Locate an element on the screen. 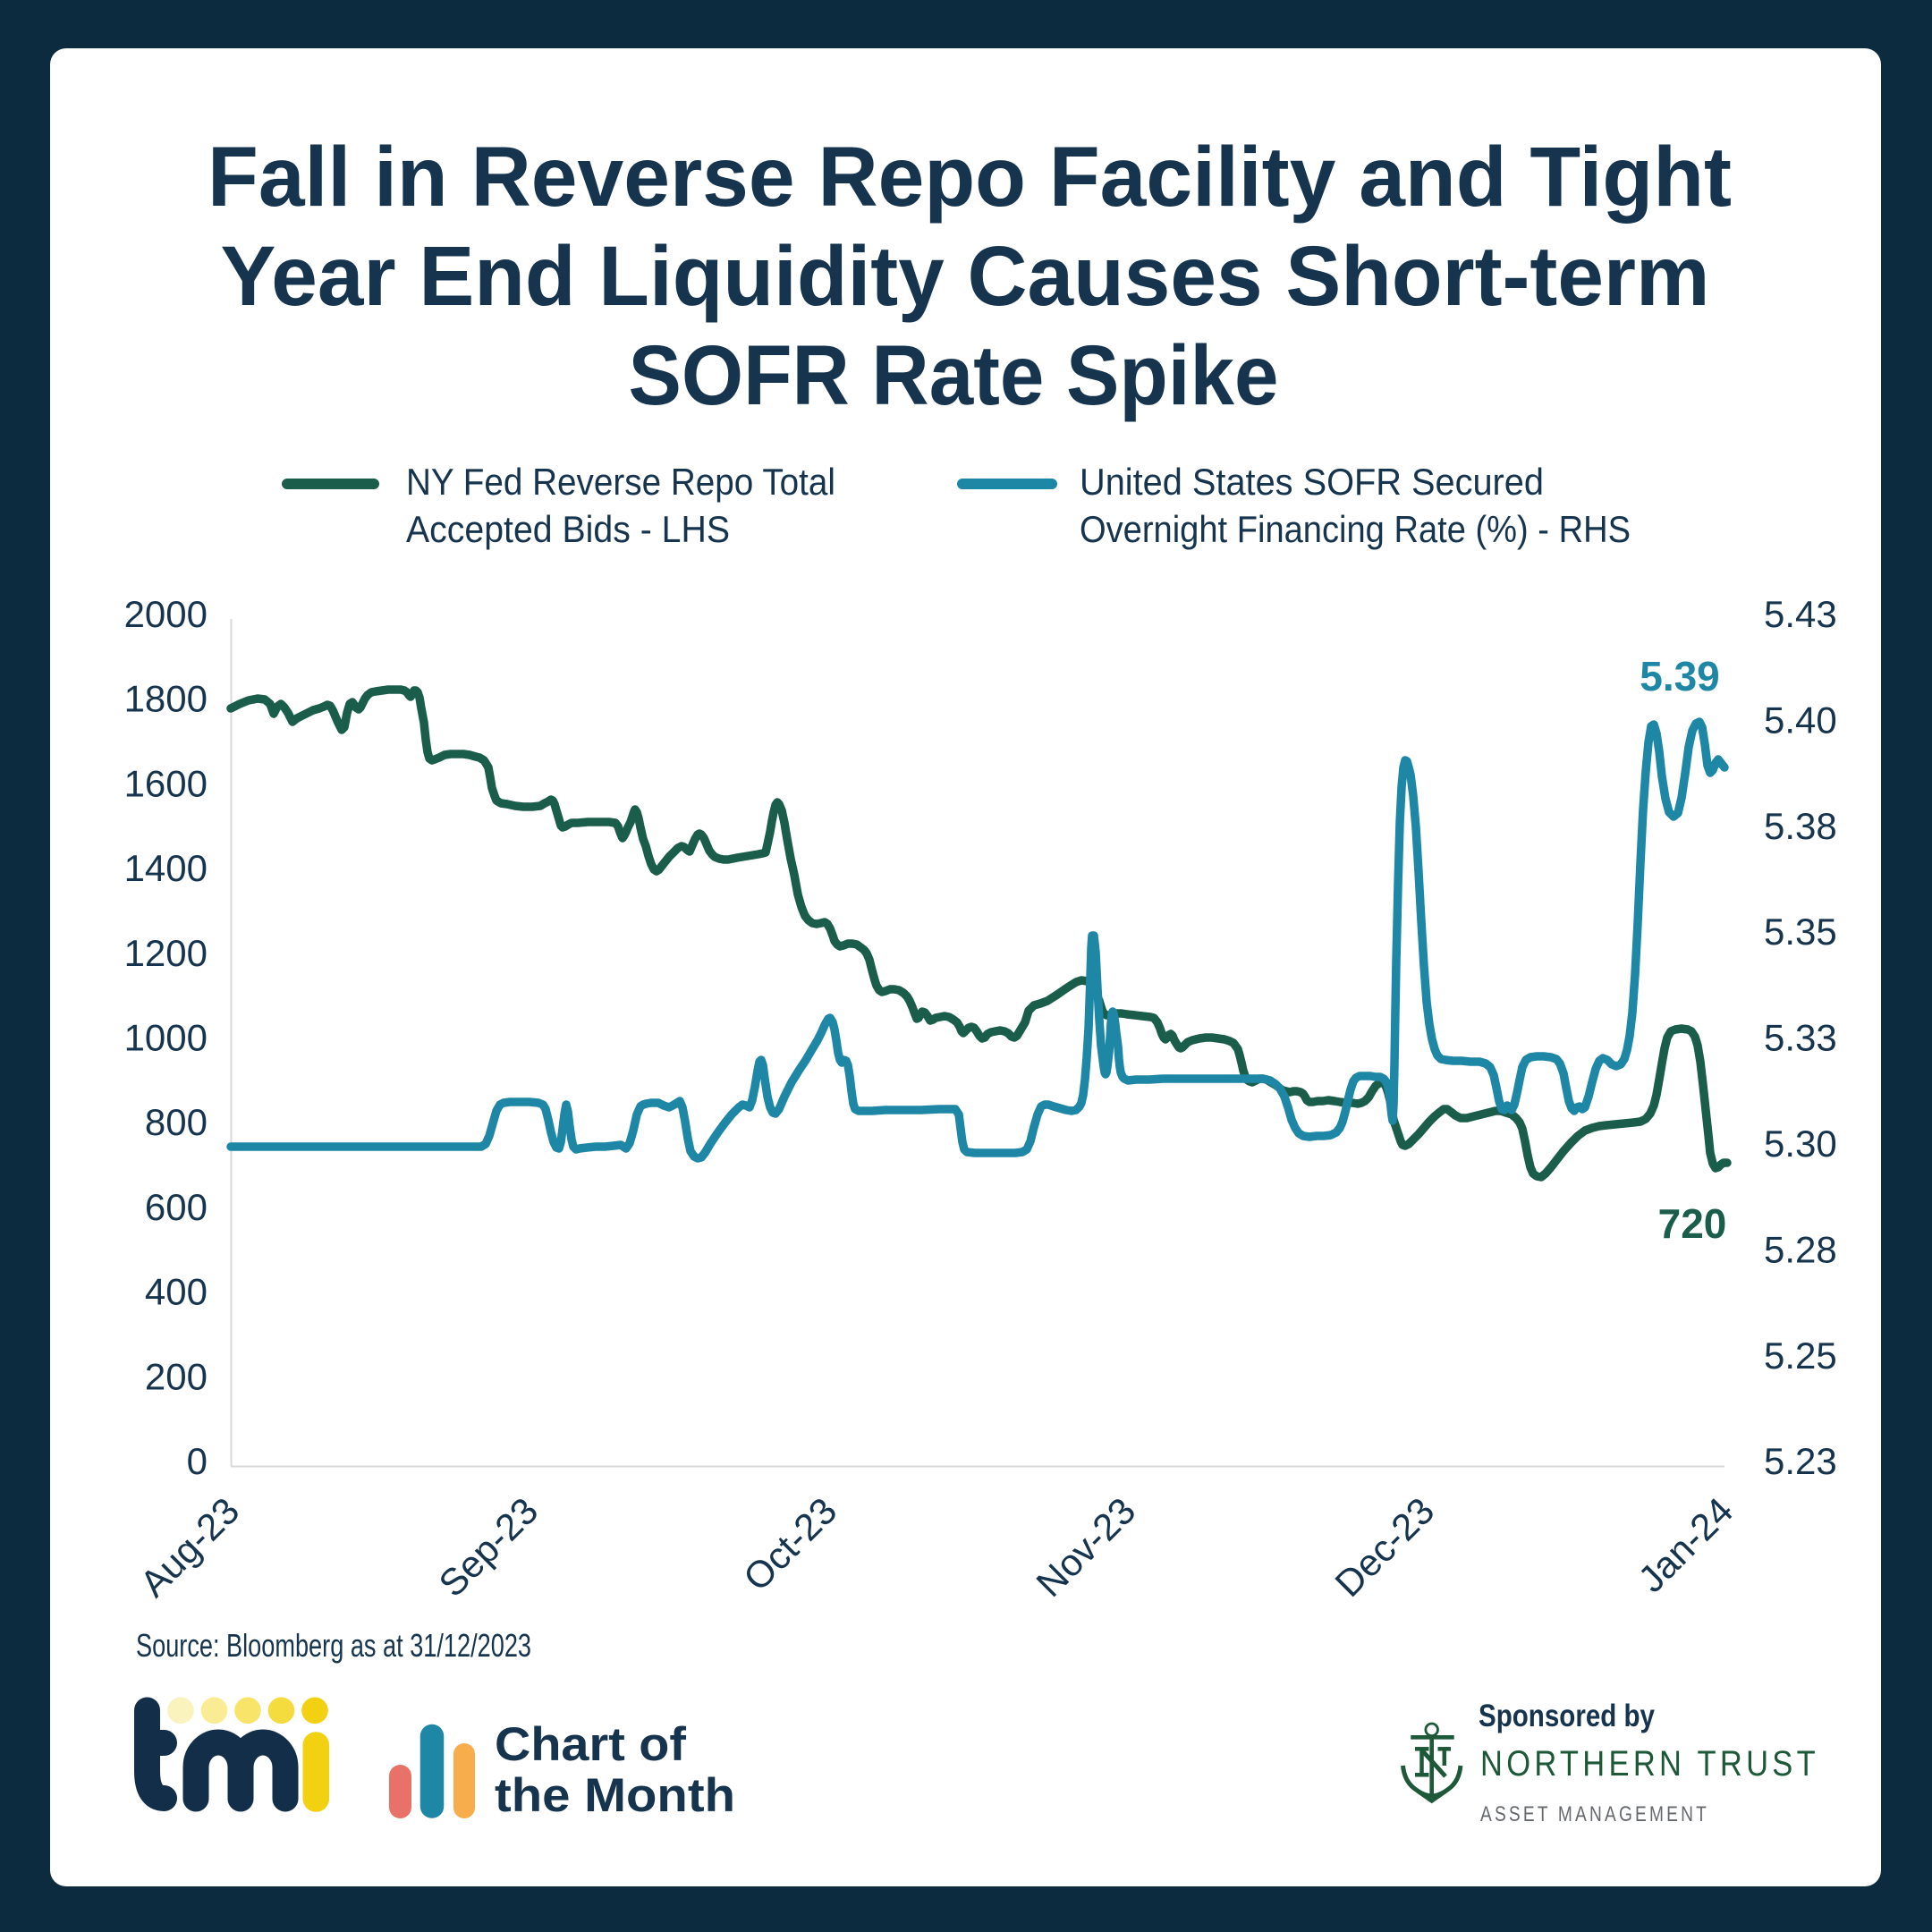 The image size is (1932, 1932). svg-text: Sponsored by is located at coordinates (1567, 1716).